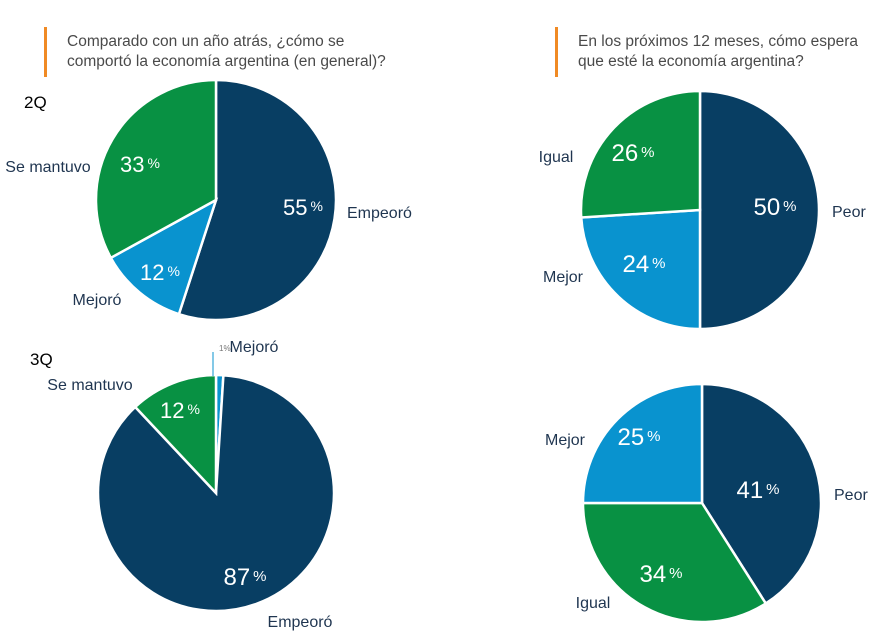 The height and width of the screenshot is (640, 880). What do you see at coordinates (718, 41) in the screenshot?
I see `right-question-line-1: En los próximos 12 meses, cómo espera` at bounding box center [718, 41].